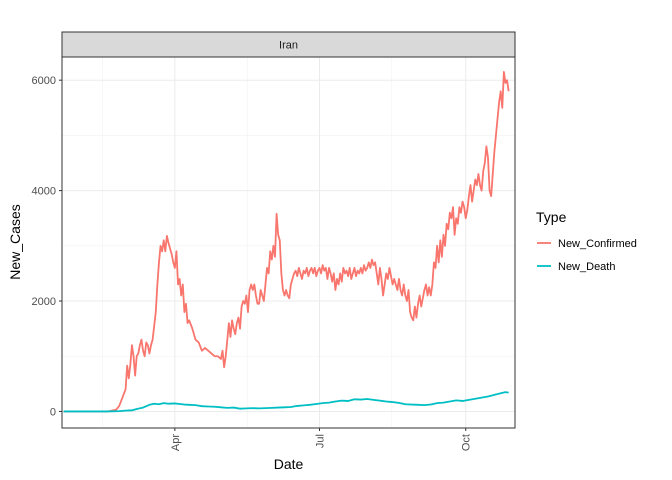 This screenshot has height=480, width=672. Describe the element at coordinates (597, 244) in the screenshot. I see `legend-label: New_Confirmed` at that location.